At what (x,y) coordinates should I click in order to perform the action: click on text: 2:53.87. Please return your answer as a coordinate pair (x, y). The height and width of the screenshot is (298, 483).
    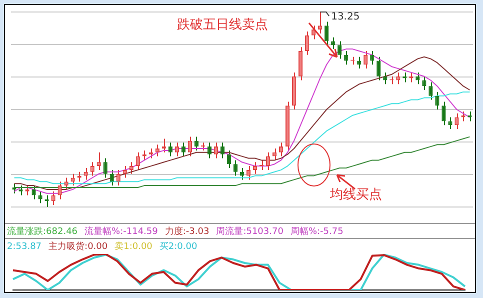
    Looking at the image, I should click on (24, 247).